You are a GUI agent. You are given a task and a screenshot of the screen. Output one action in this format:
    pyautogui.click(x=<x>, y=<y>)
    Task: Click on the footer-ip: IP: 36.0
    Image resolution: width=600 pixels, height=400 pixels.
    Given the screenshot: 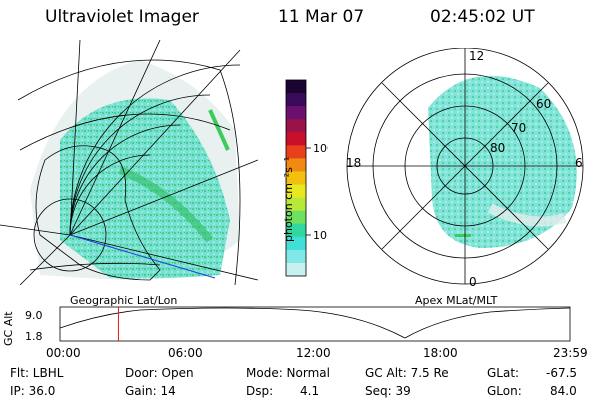 What is the action you would take?
    pyautogui.click(x=33, y=391)
    